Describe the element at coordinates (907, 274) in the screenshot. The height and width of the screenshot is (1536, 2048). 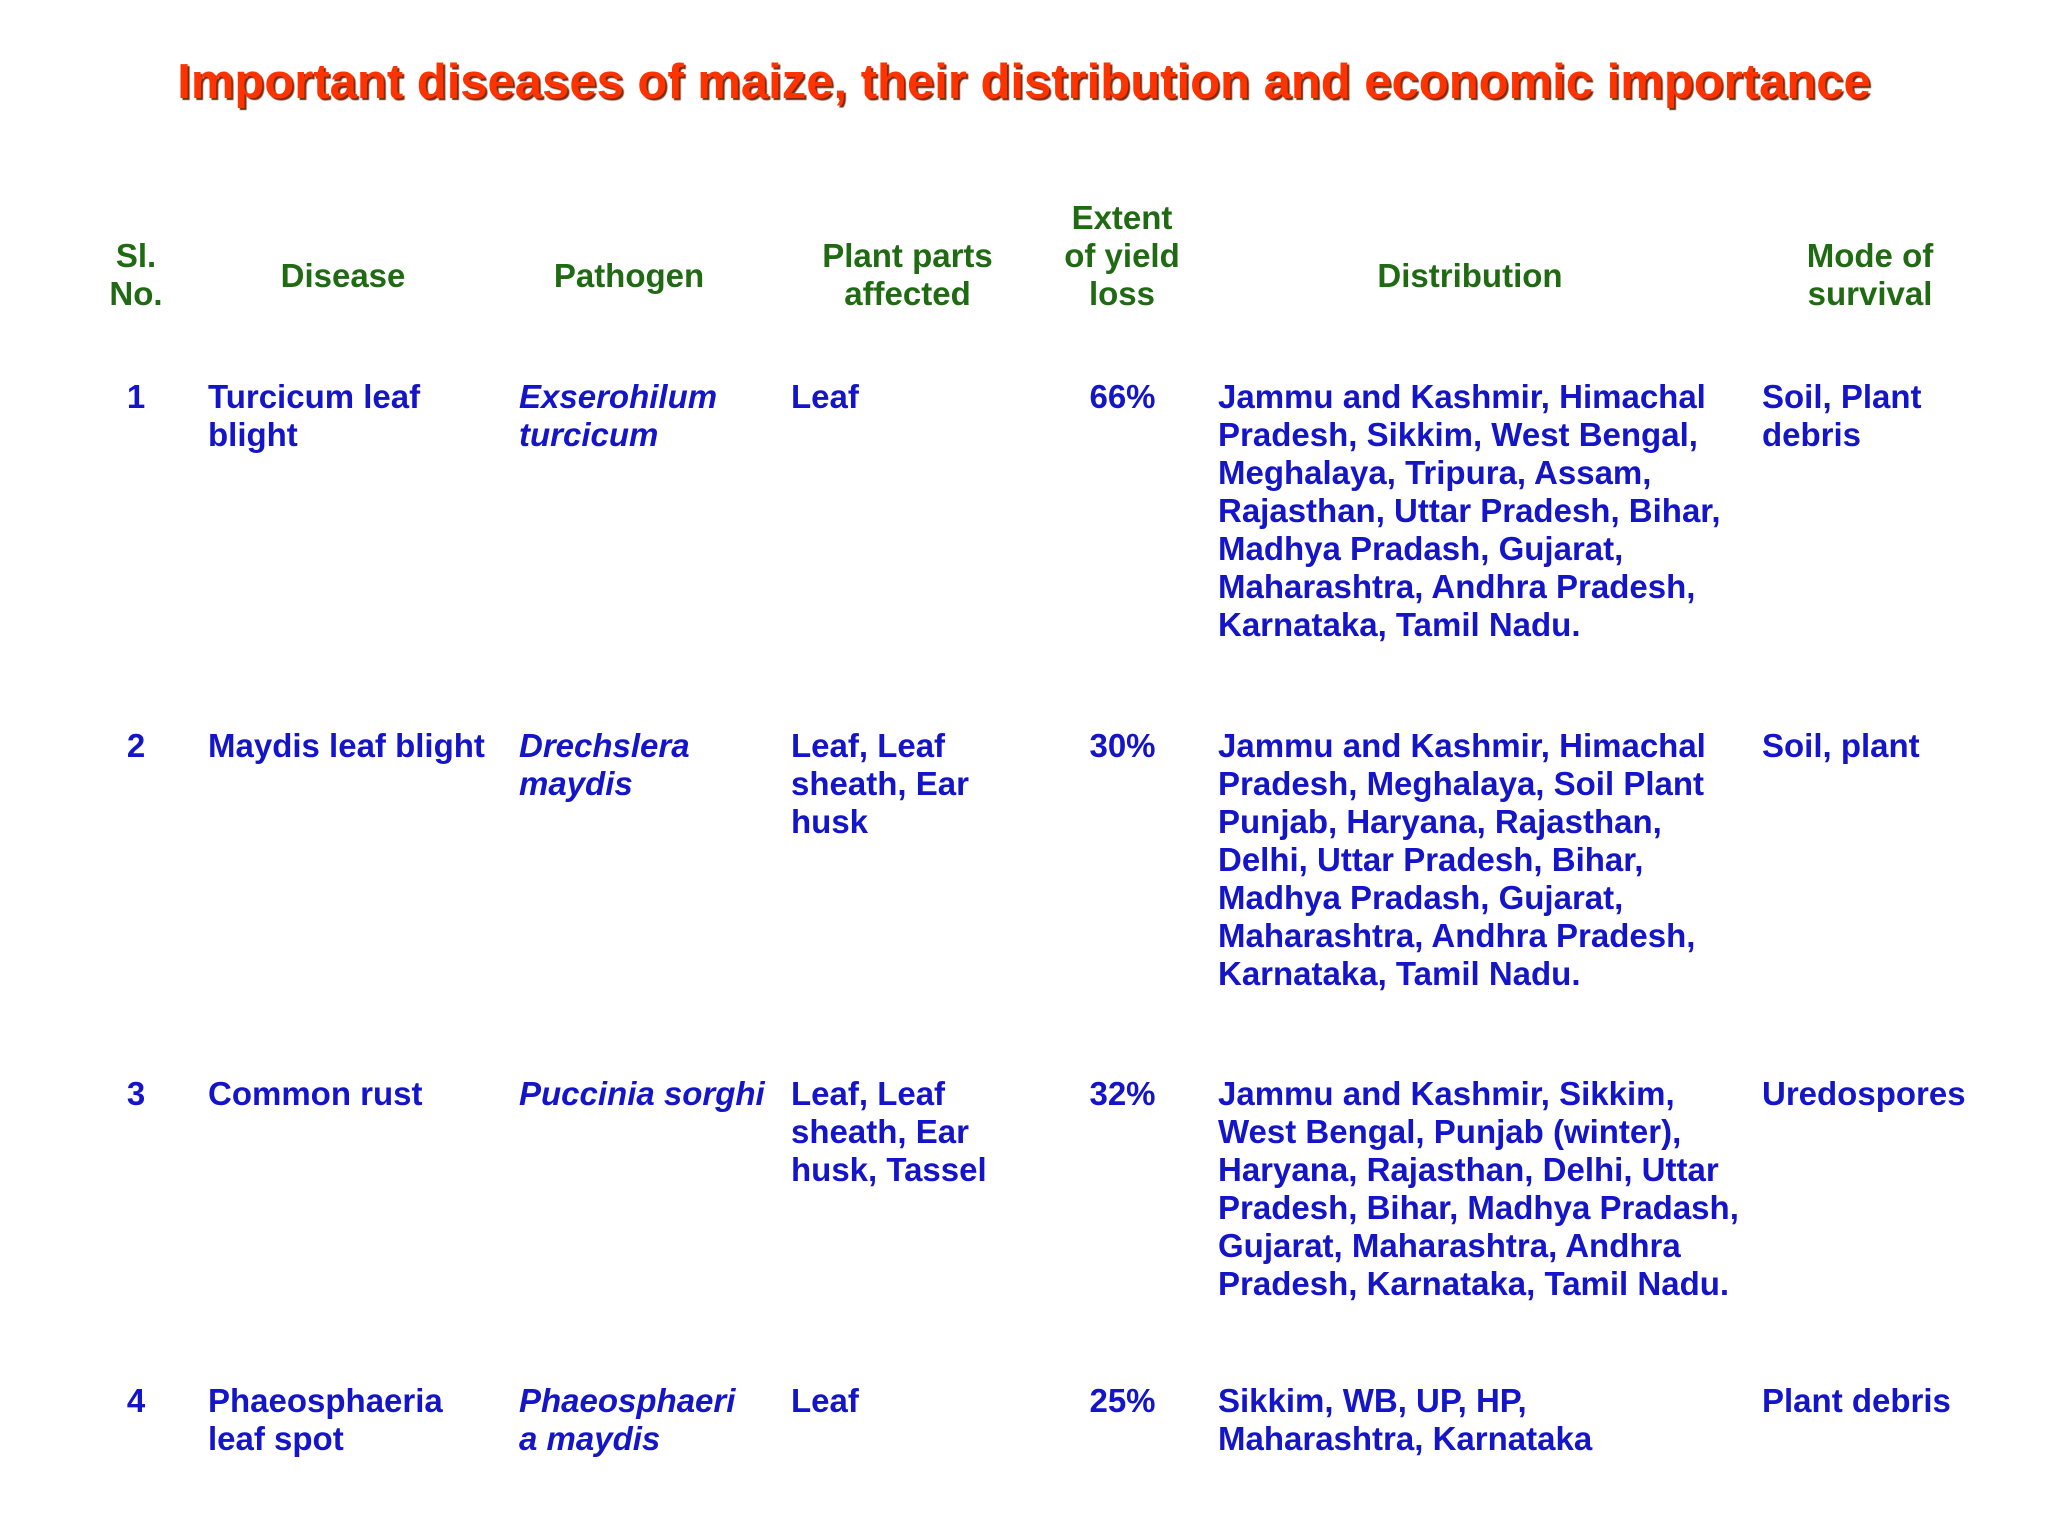
I see `header-plant-parts: Plant parts affected` at that location.